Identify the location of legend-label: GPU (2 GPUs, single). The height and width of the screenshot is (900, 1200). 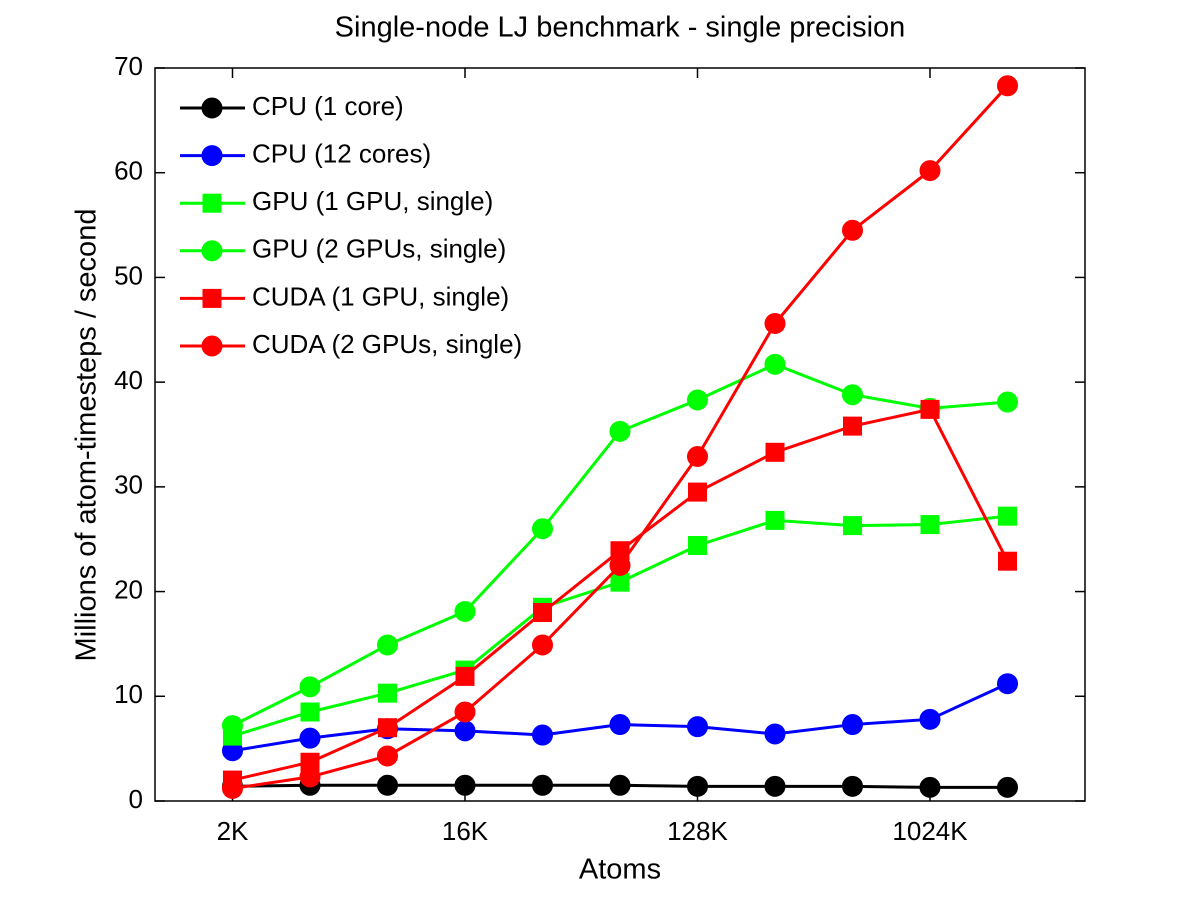
(379, 249).